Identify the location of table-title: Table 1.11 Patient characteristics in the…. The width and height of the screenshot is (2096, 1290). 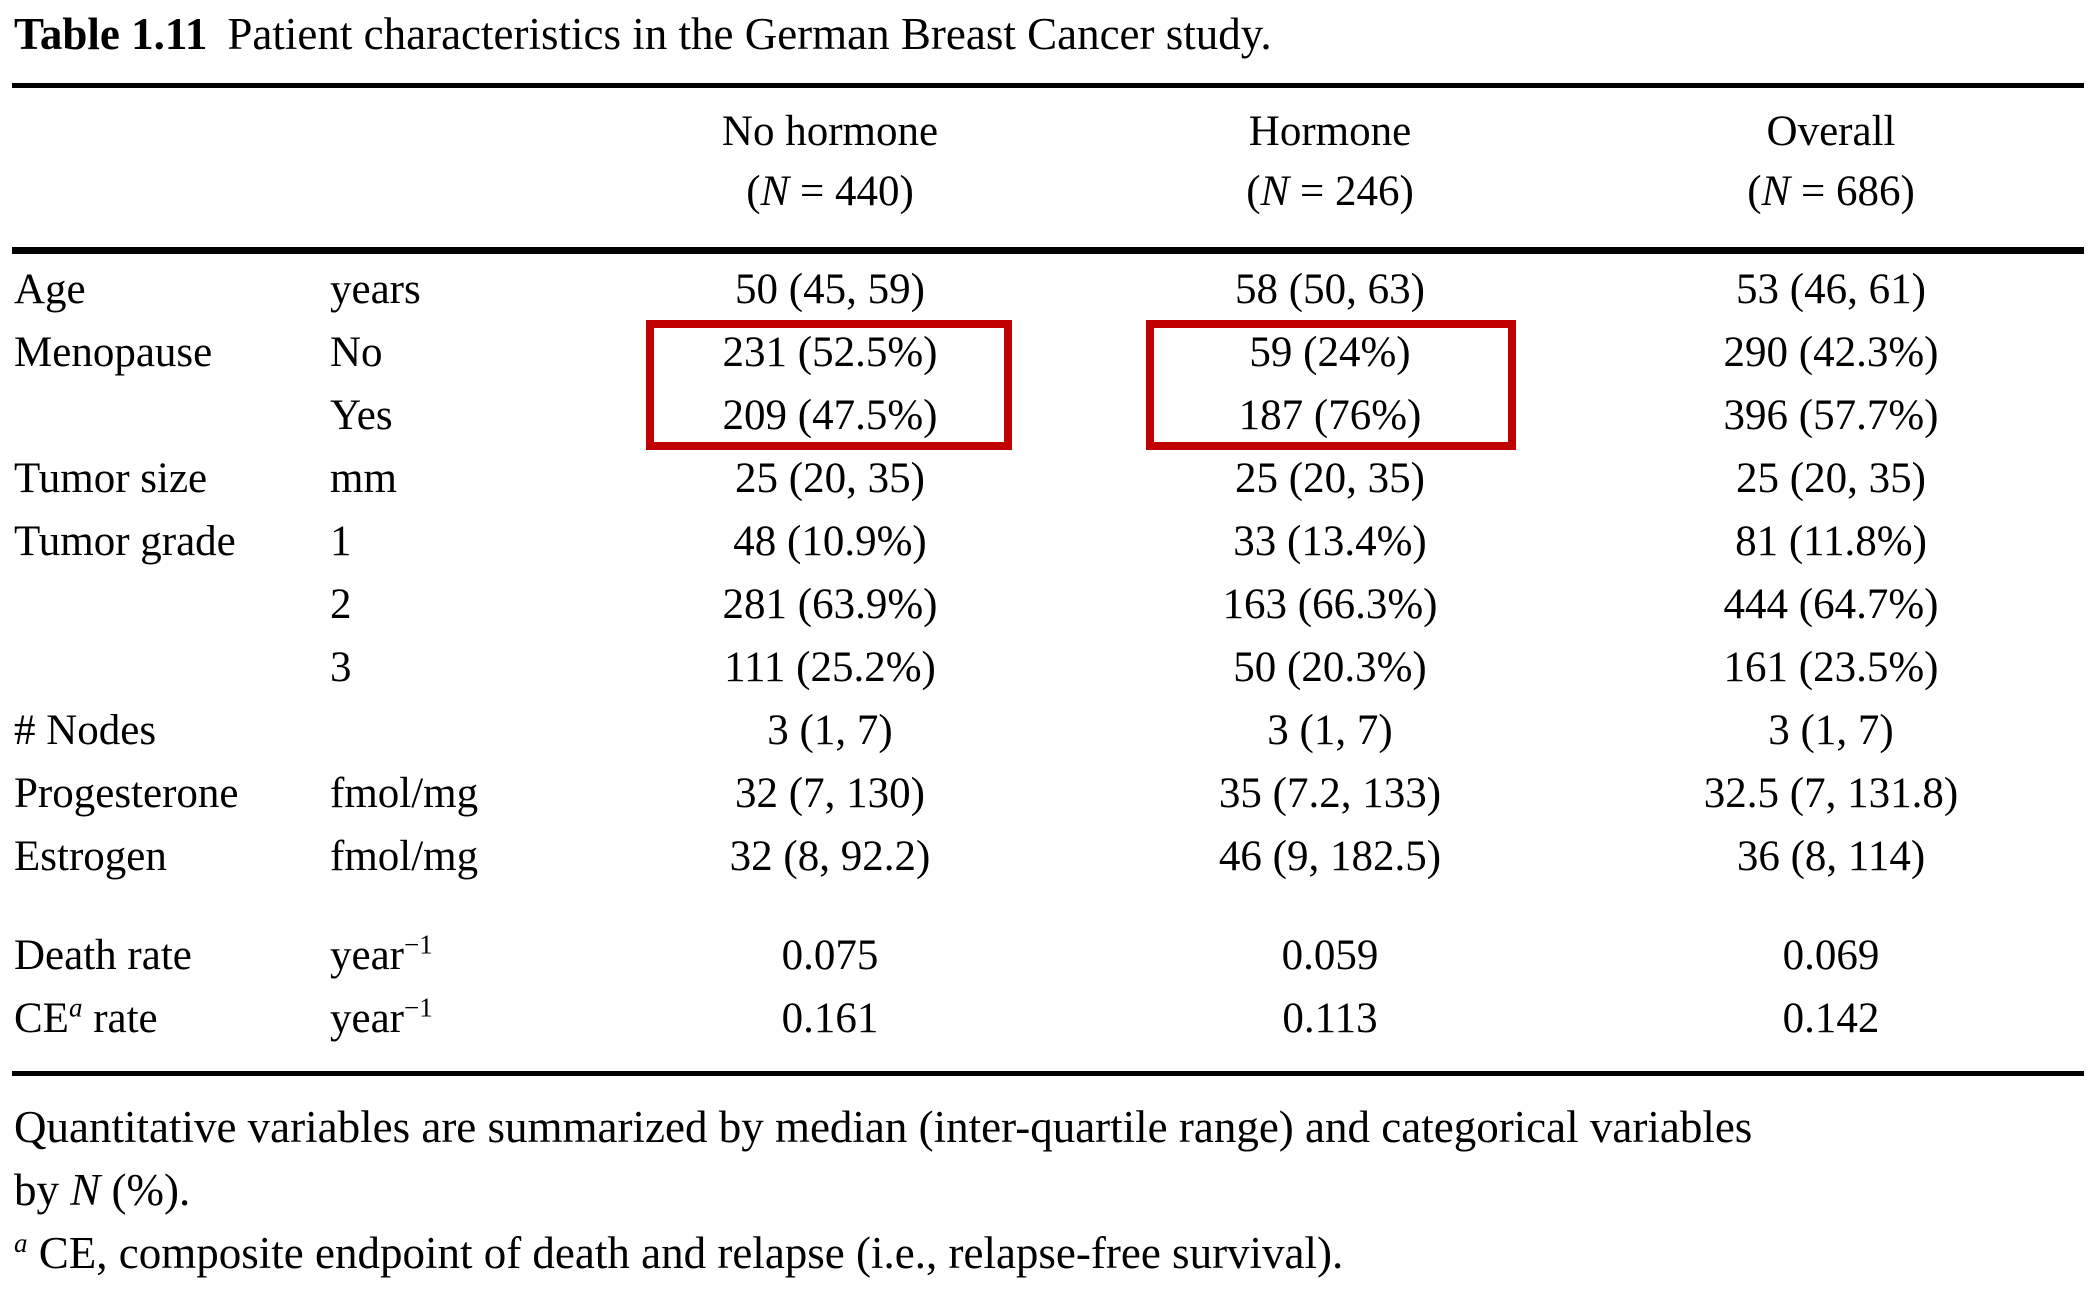
(643, 34).